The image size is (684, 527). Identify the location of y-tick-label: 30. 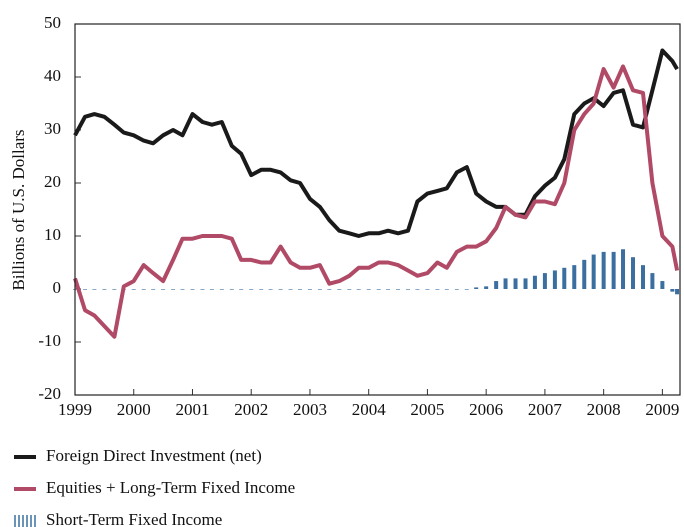
(52, 128).